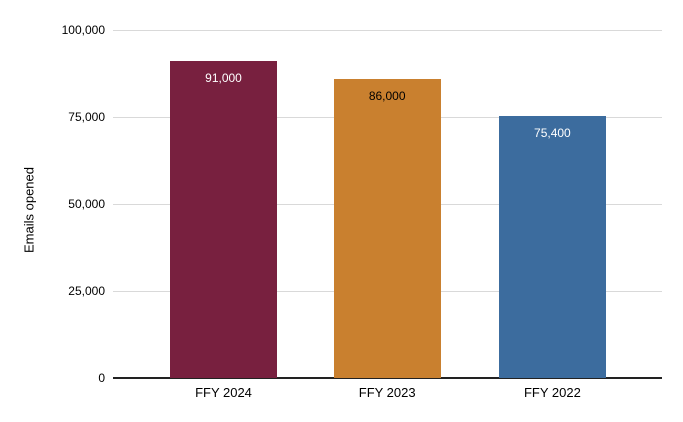 The image size is (683, 422). What do you see at coordinates (83, 29) in the screenshot?
I see `y-tick-label: 100,000` at bounding box center [83, 29].